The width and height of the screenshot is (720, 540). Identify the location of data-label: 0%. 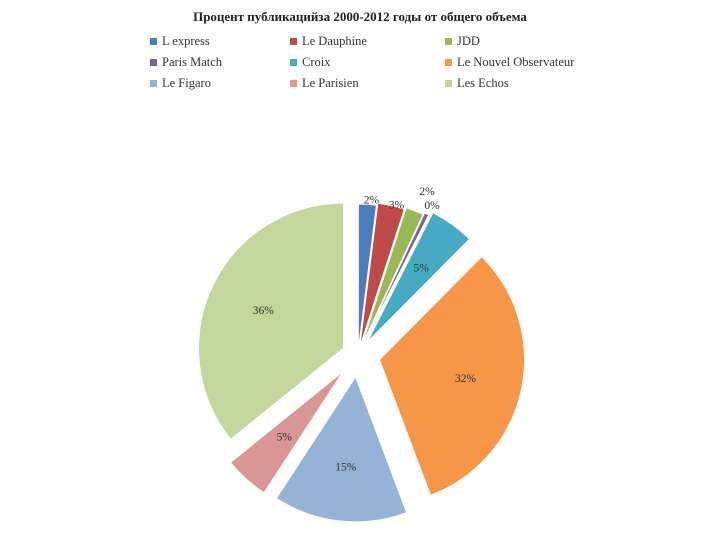
(432, 206).